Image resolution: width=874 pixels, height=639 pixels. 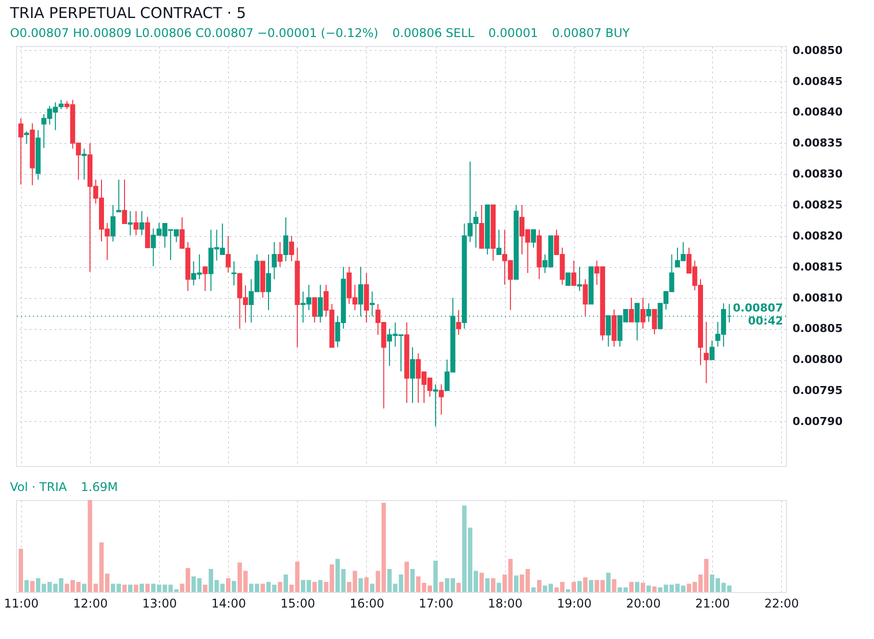 What do you see at coordinates (436, 603) in the screenshot?
I see `x-tick-label: 17:00` at bounding box center [436, 603].